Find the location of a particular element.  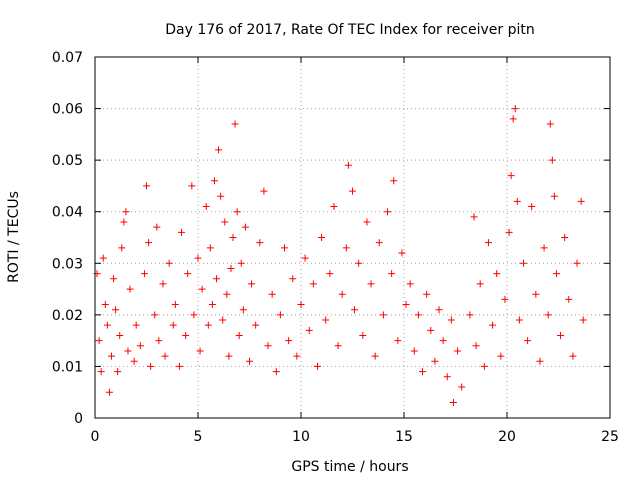

x-tick-label: 25 is located at coordinates (610, 437).